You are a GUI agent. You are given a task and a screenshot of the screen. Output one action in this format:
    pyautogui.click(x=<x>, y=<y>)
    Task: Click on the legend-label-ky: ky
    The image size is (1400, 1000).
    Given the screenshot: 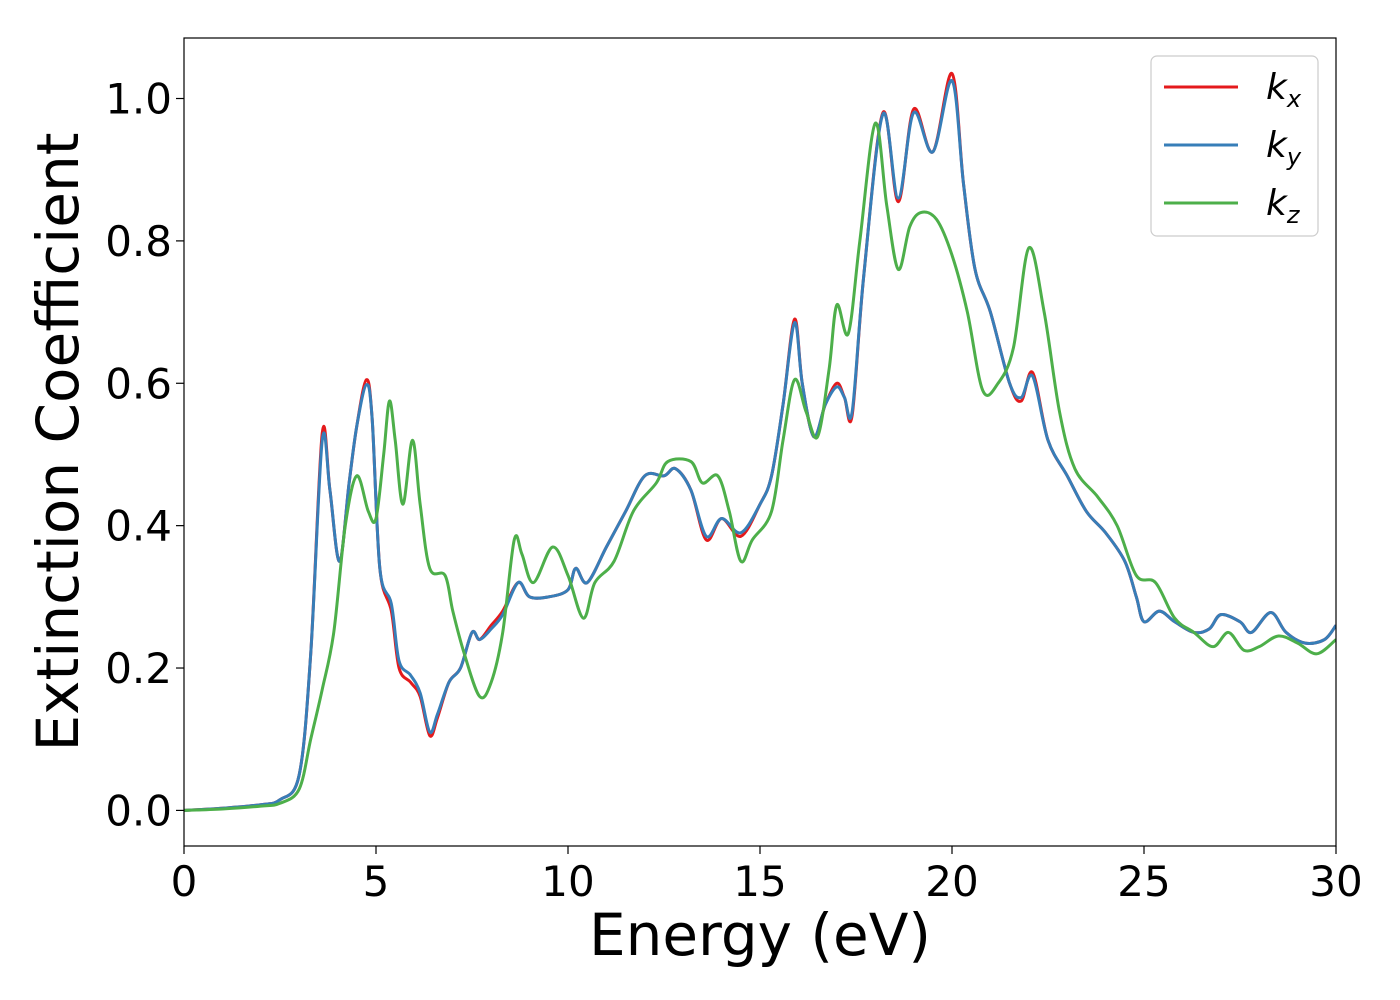 What is the action you would take?
    pyautogui.click(x=1284, y=148)
    